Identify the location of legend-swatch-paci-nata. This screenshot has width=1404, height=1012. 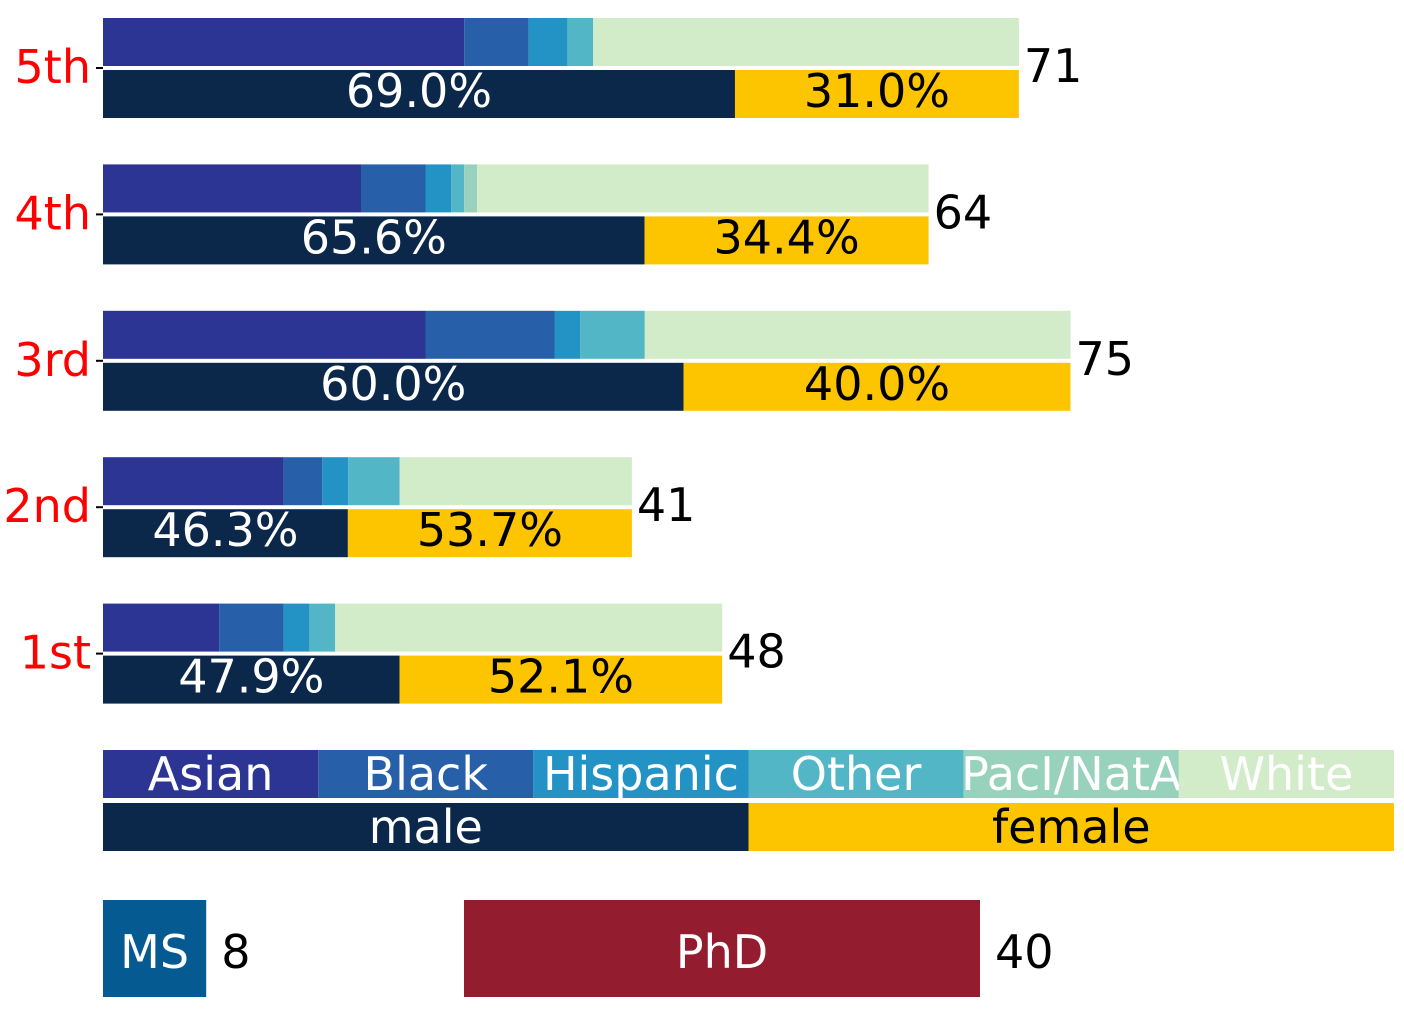
(1071, 774).